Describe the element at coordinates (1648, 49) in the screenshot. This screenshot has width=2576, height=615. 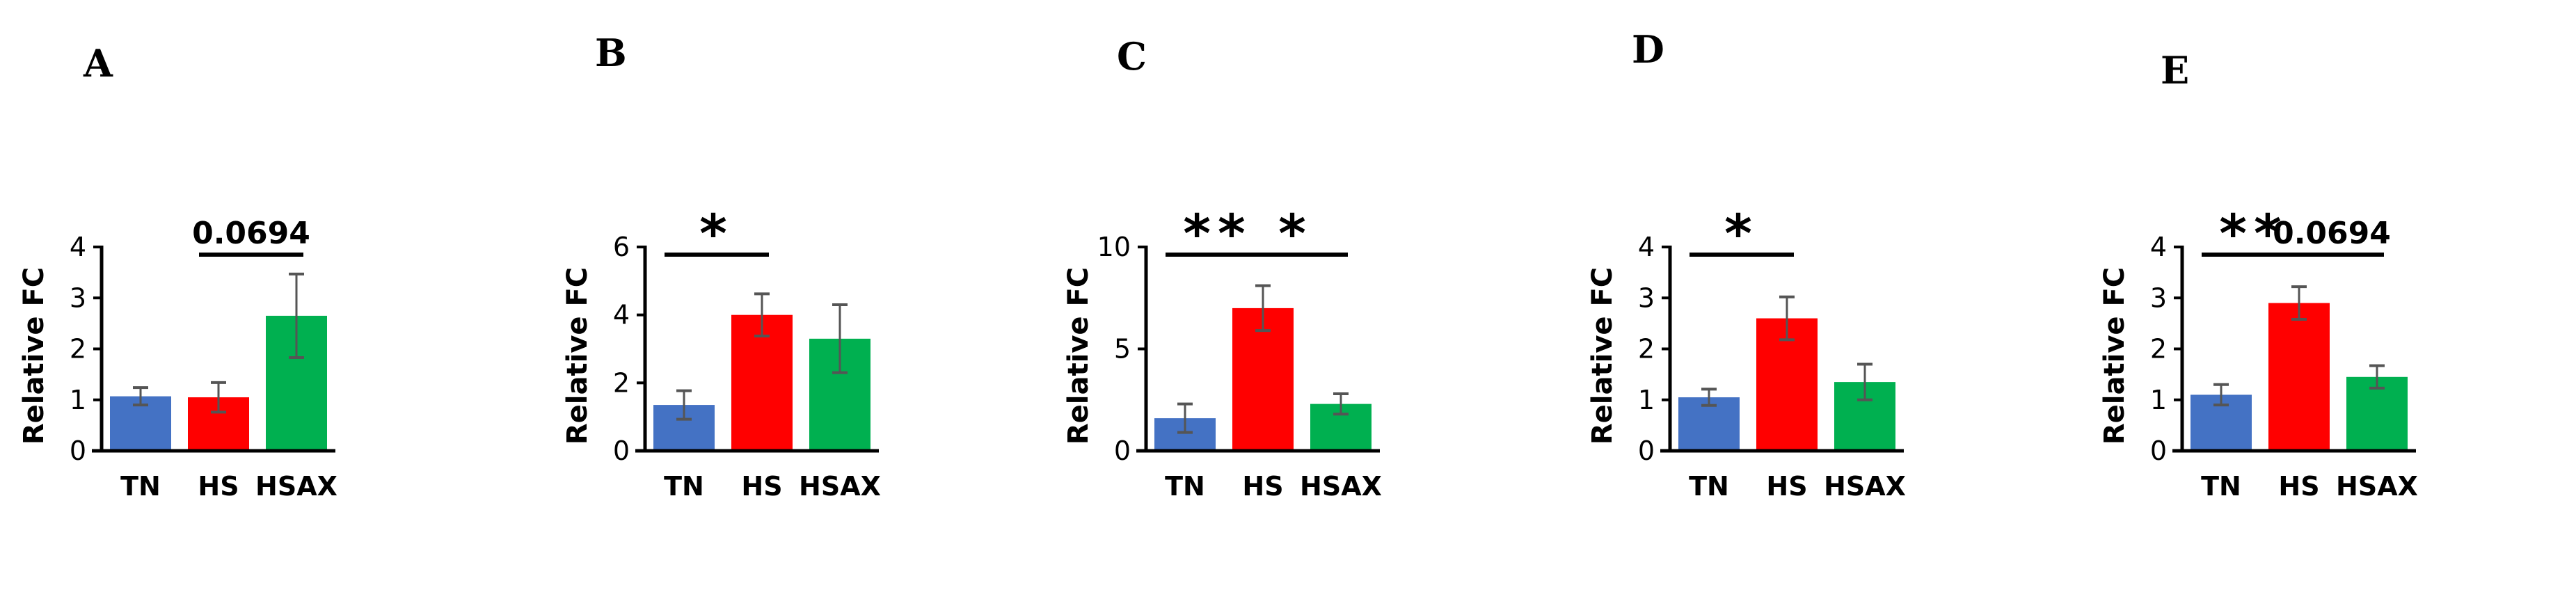
I see `panel-letter: D` at that location.